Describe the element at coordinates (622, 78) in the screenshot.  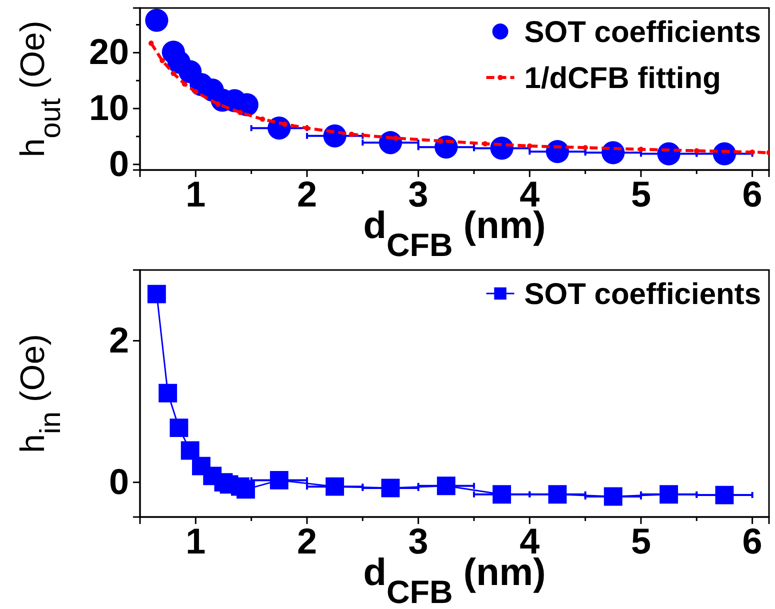
I see `legend-label: 1/dCFB fitting` at that location.